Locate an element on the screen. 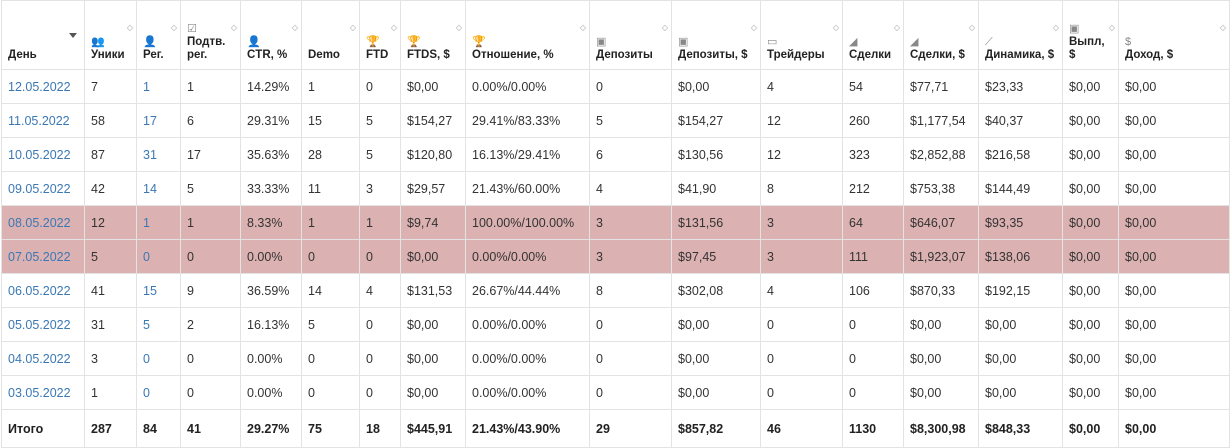  column-header-confirmed: ☑ Подтв. рег. ◇ is located at coordinates (210, 35).